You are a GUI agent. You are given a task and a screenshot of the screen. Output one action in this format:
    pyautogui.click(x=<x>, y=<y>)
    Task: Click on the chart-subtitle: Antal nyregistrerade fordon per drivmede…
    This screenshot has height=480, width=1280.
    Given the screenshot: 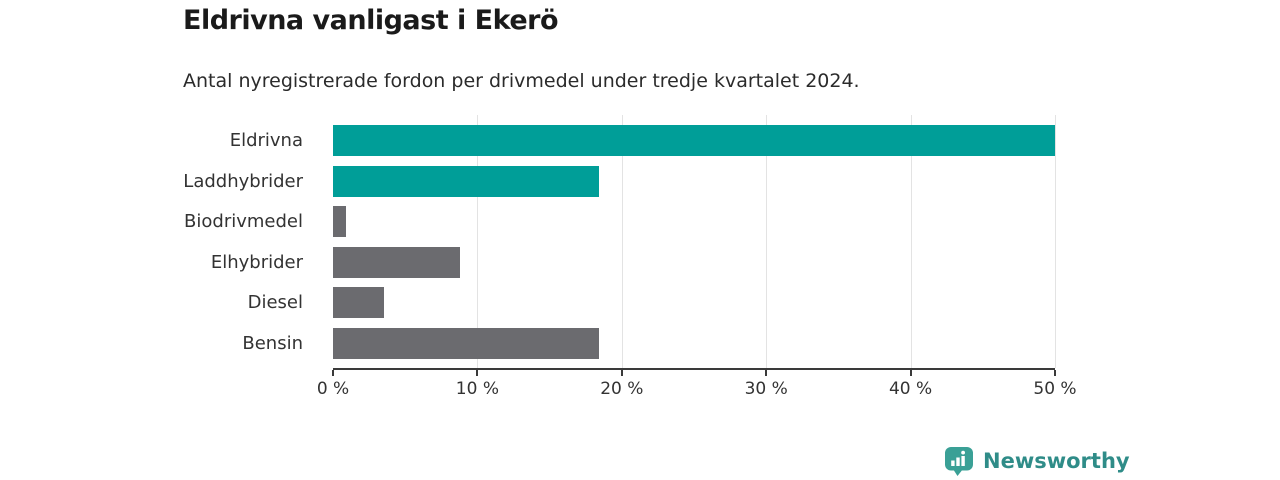 What is the action you would take?
    pyautogui.click(x=521, y=81)
    